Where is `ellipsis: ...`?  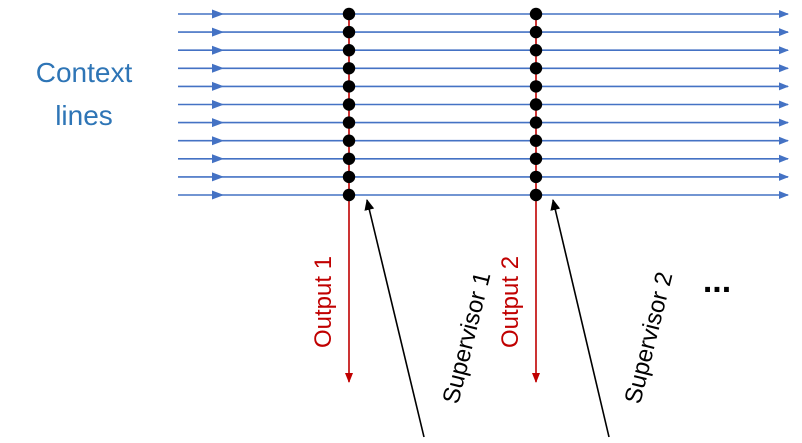
ellipsis: ... is located at coordinates (717, 281).